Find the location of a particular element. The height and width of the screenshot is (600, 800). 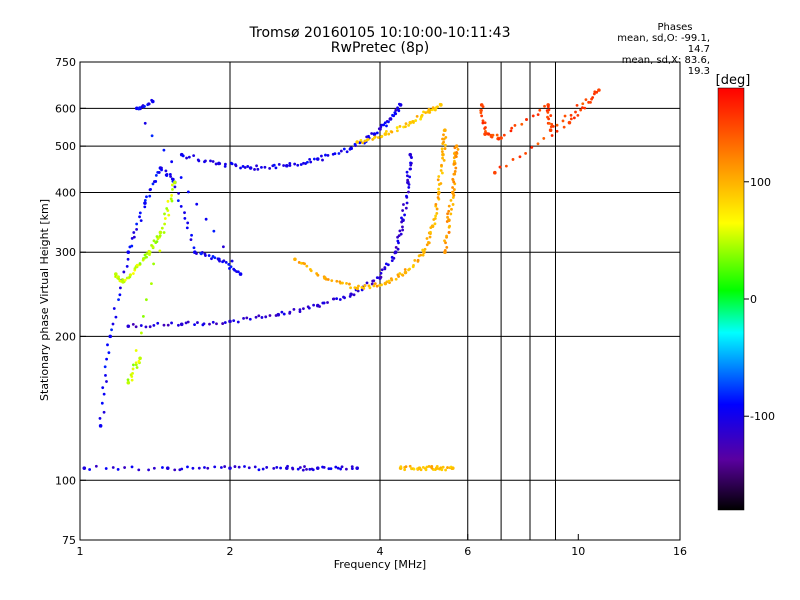

x-tick-label: 16 is located at coordinates (680, 551).